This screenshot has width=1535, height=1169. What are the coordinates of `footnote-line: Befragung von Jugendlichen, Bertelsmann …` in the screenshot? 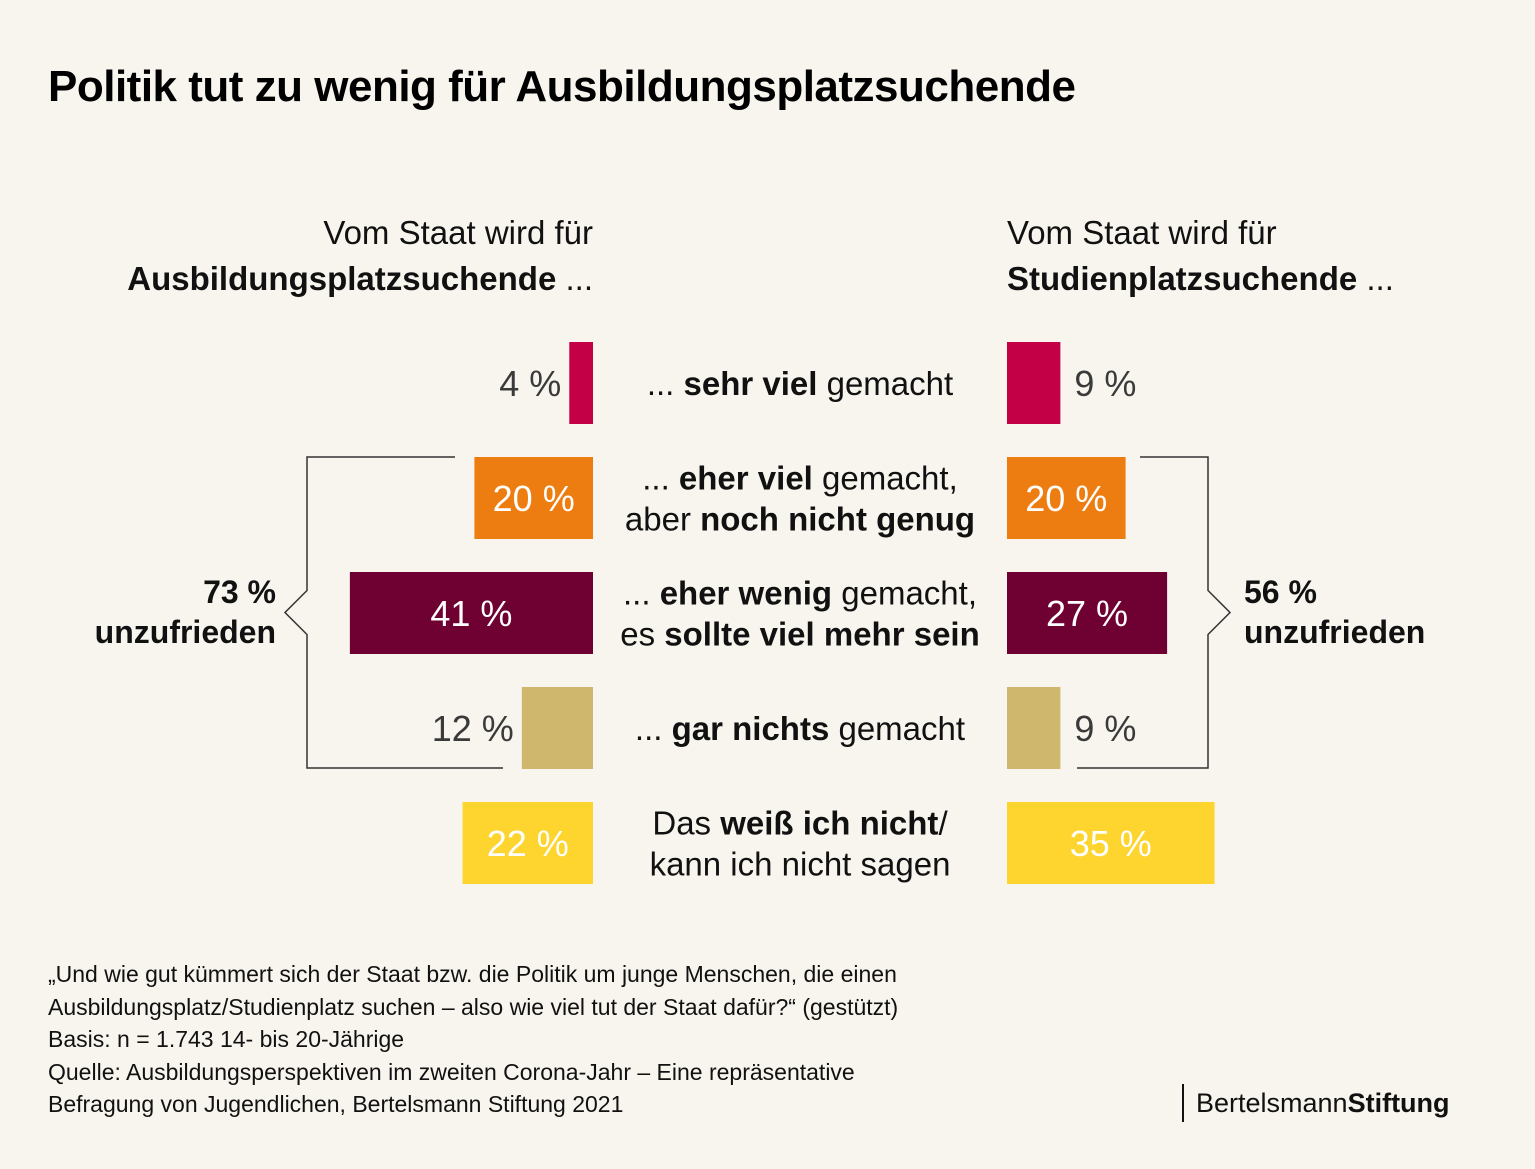 It's located at (336, 1104).